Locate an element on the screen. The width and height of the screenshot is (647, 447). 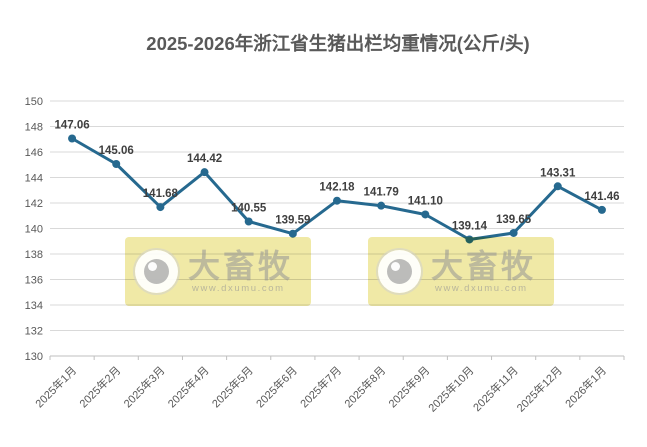
y-tick-label: 150 is located at coordinates (34, 102).